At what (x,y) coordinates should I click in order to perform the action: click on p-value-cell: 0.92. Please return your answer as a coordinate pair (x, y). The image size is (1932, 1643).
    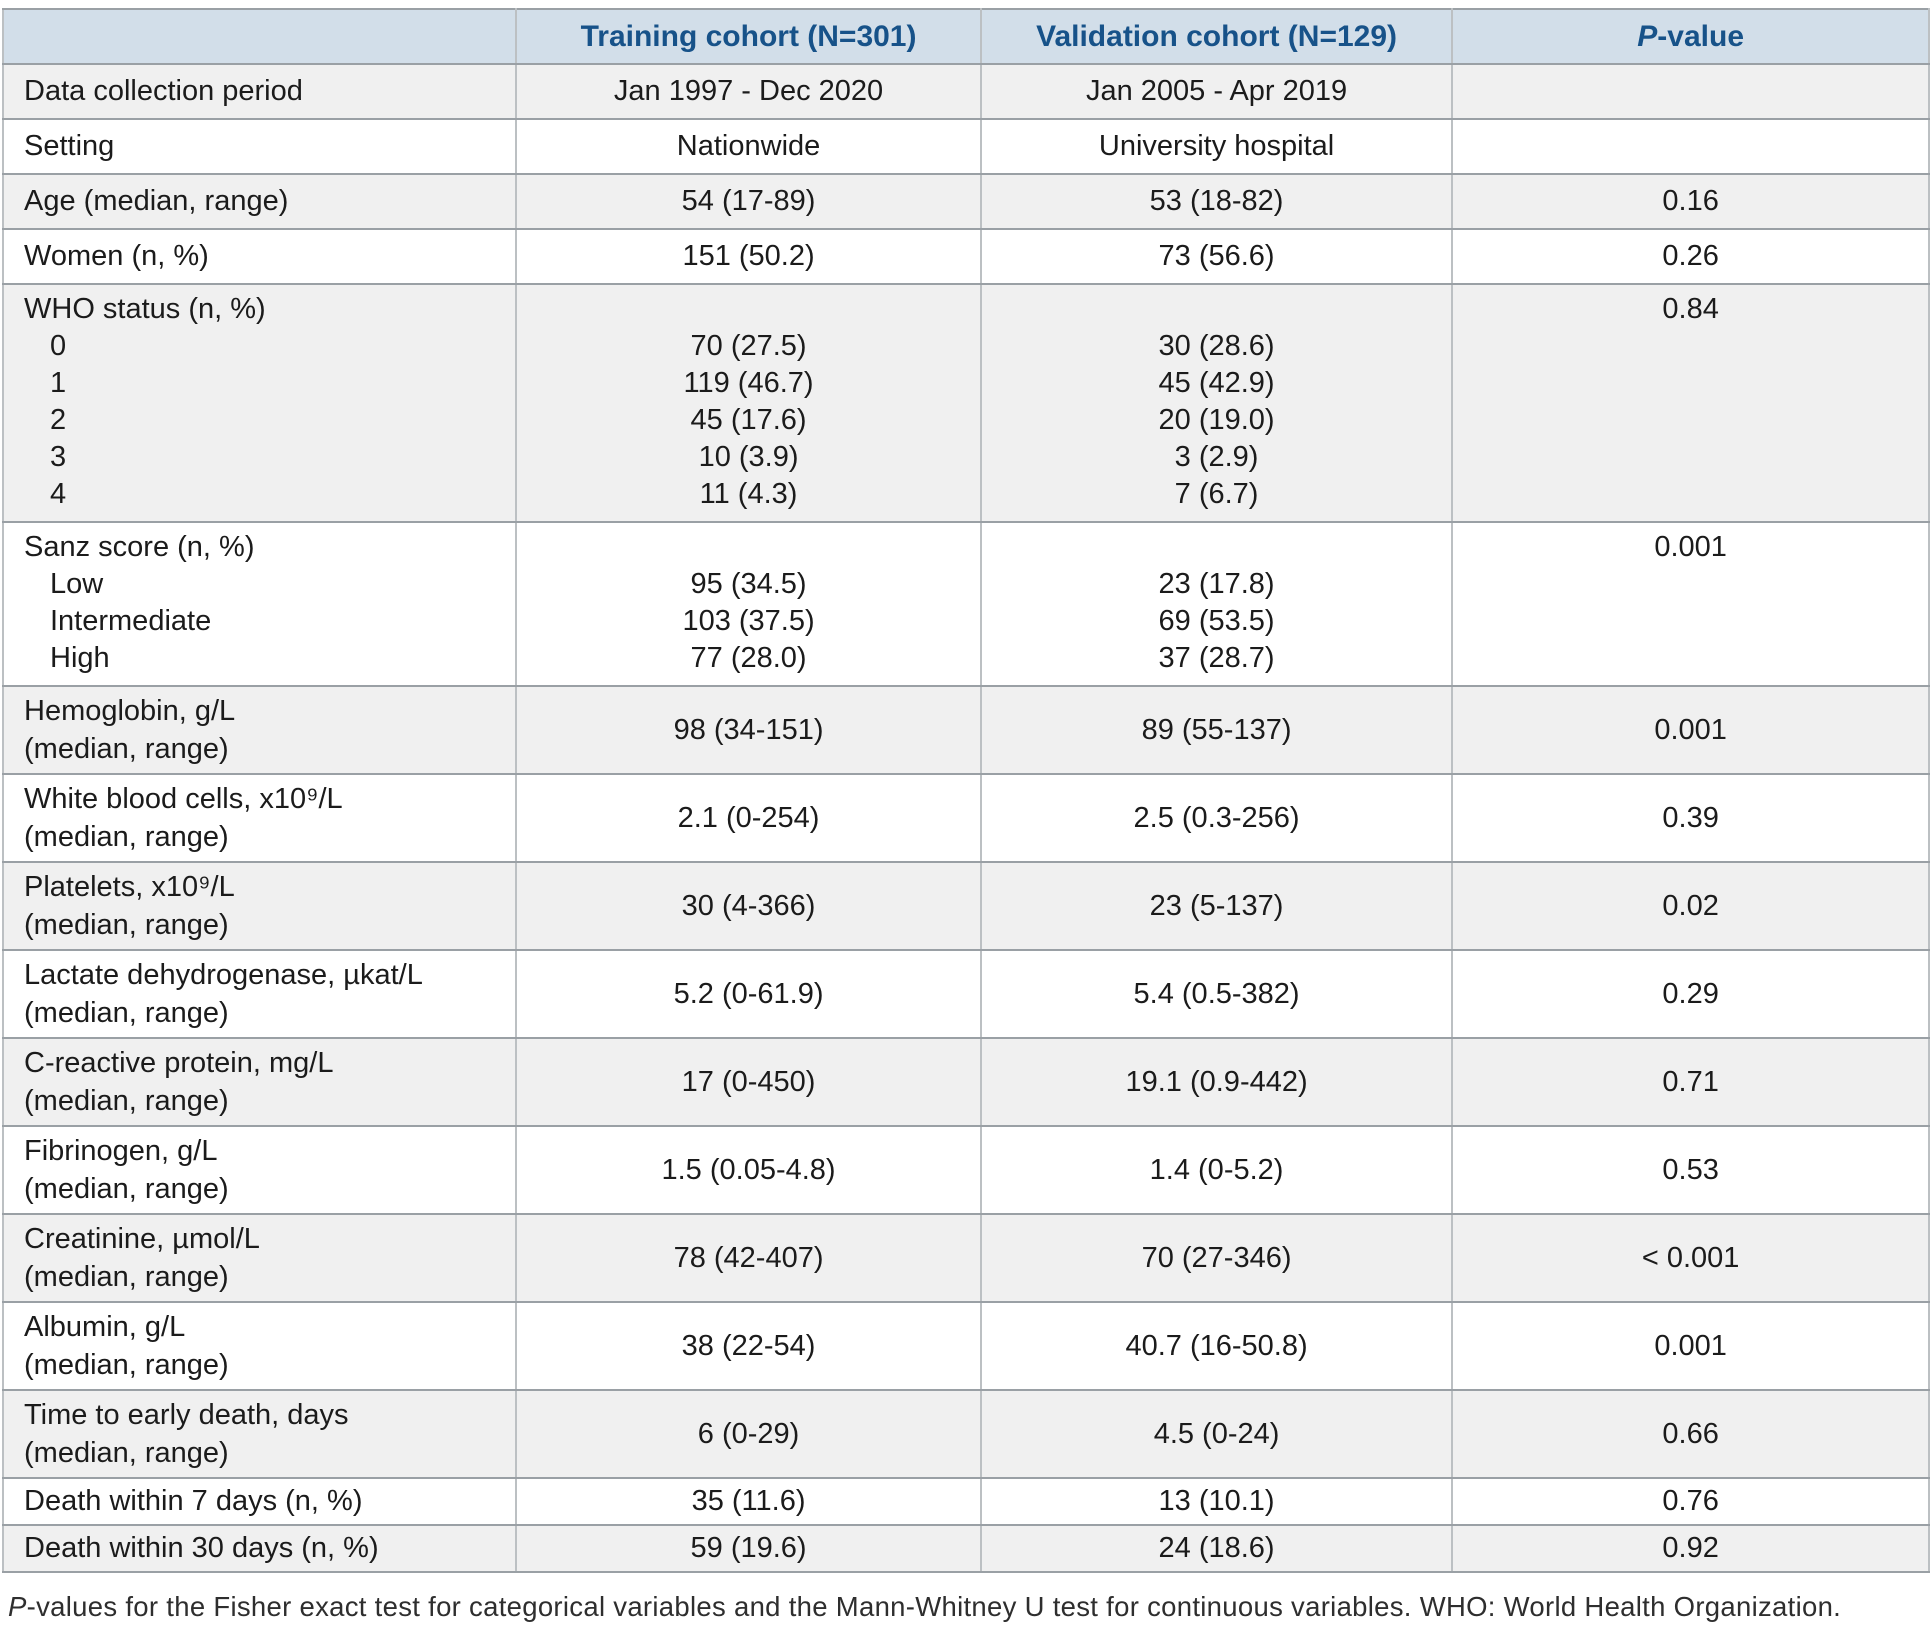
    Looking at the image, I should click on (1690, 1548).